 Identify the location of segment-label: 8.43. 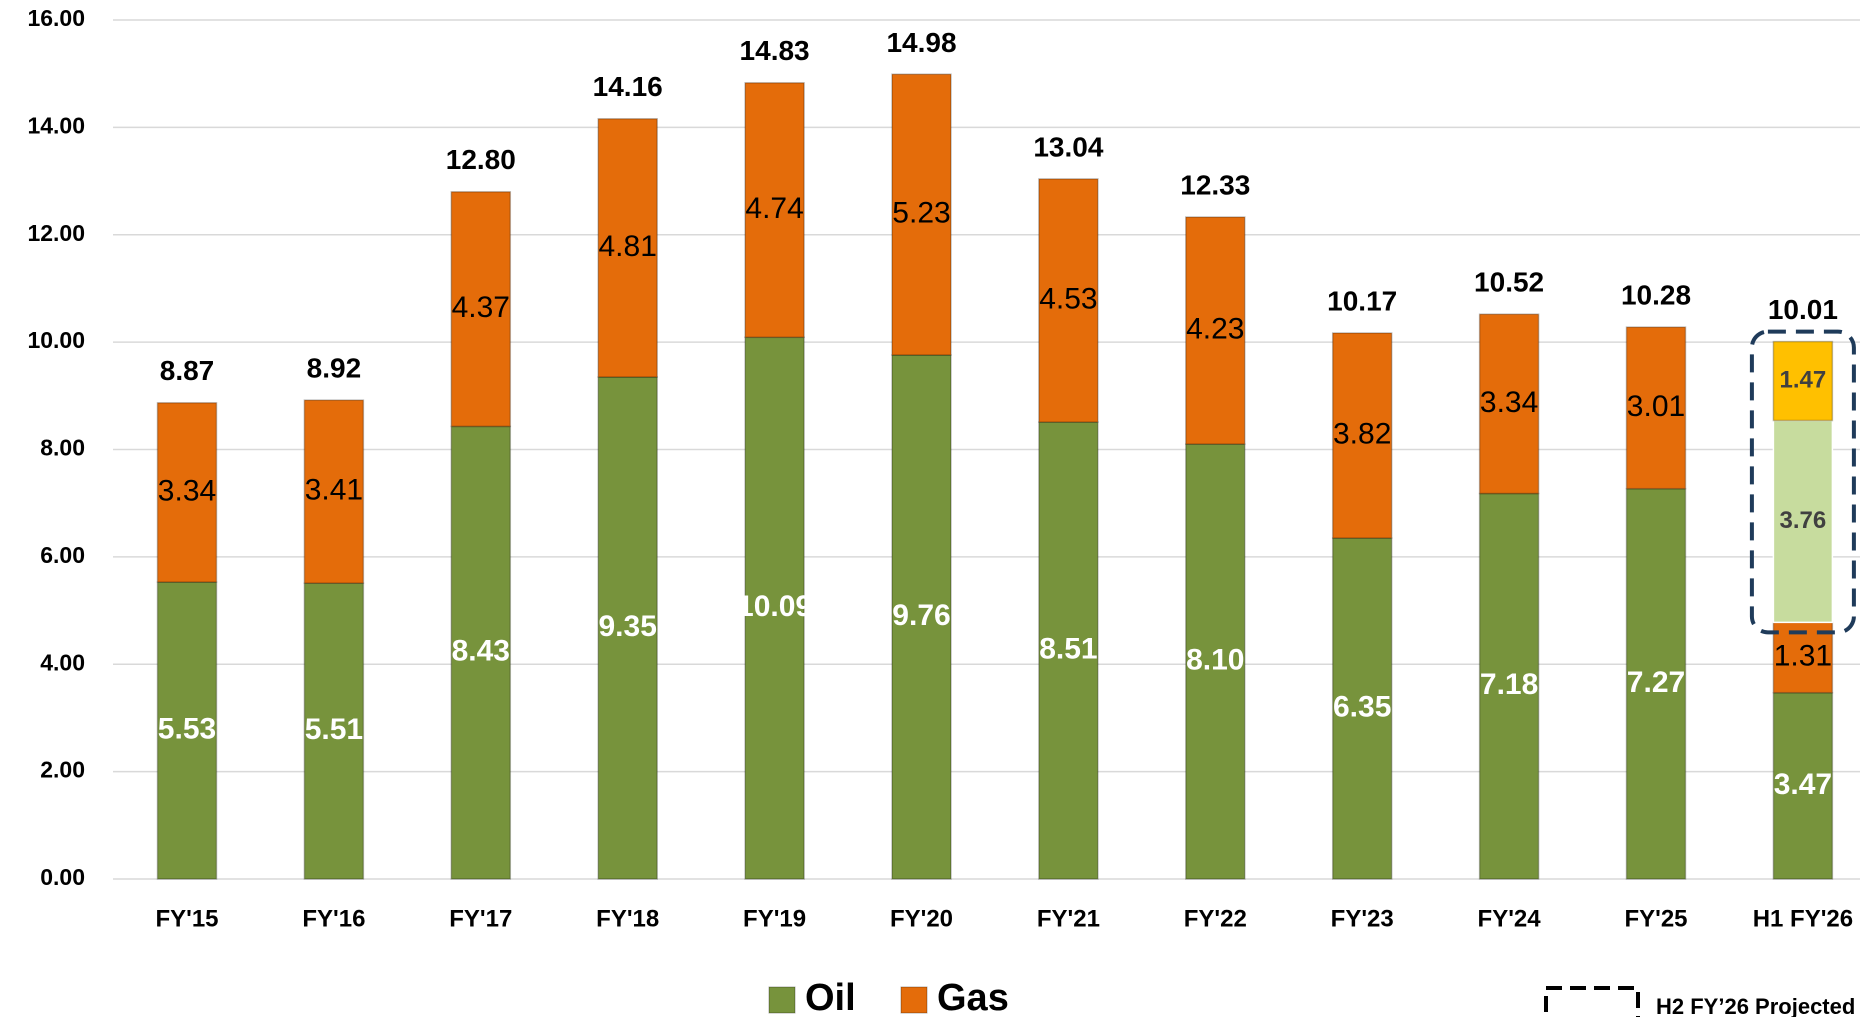
(481, 651).